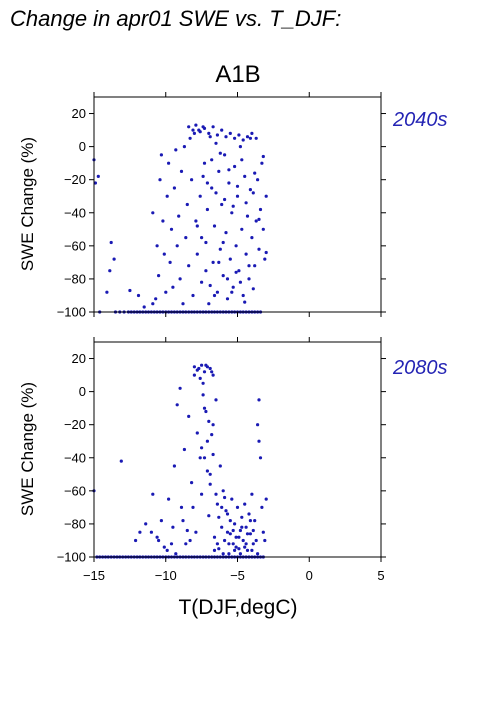 The image size is (501, 709). I want to click on x-tick-label: −10, so click(166, 575).